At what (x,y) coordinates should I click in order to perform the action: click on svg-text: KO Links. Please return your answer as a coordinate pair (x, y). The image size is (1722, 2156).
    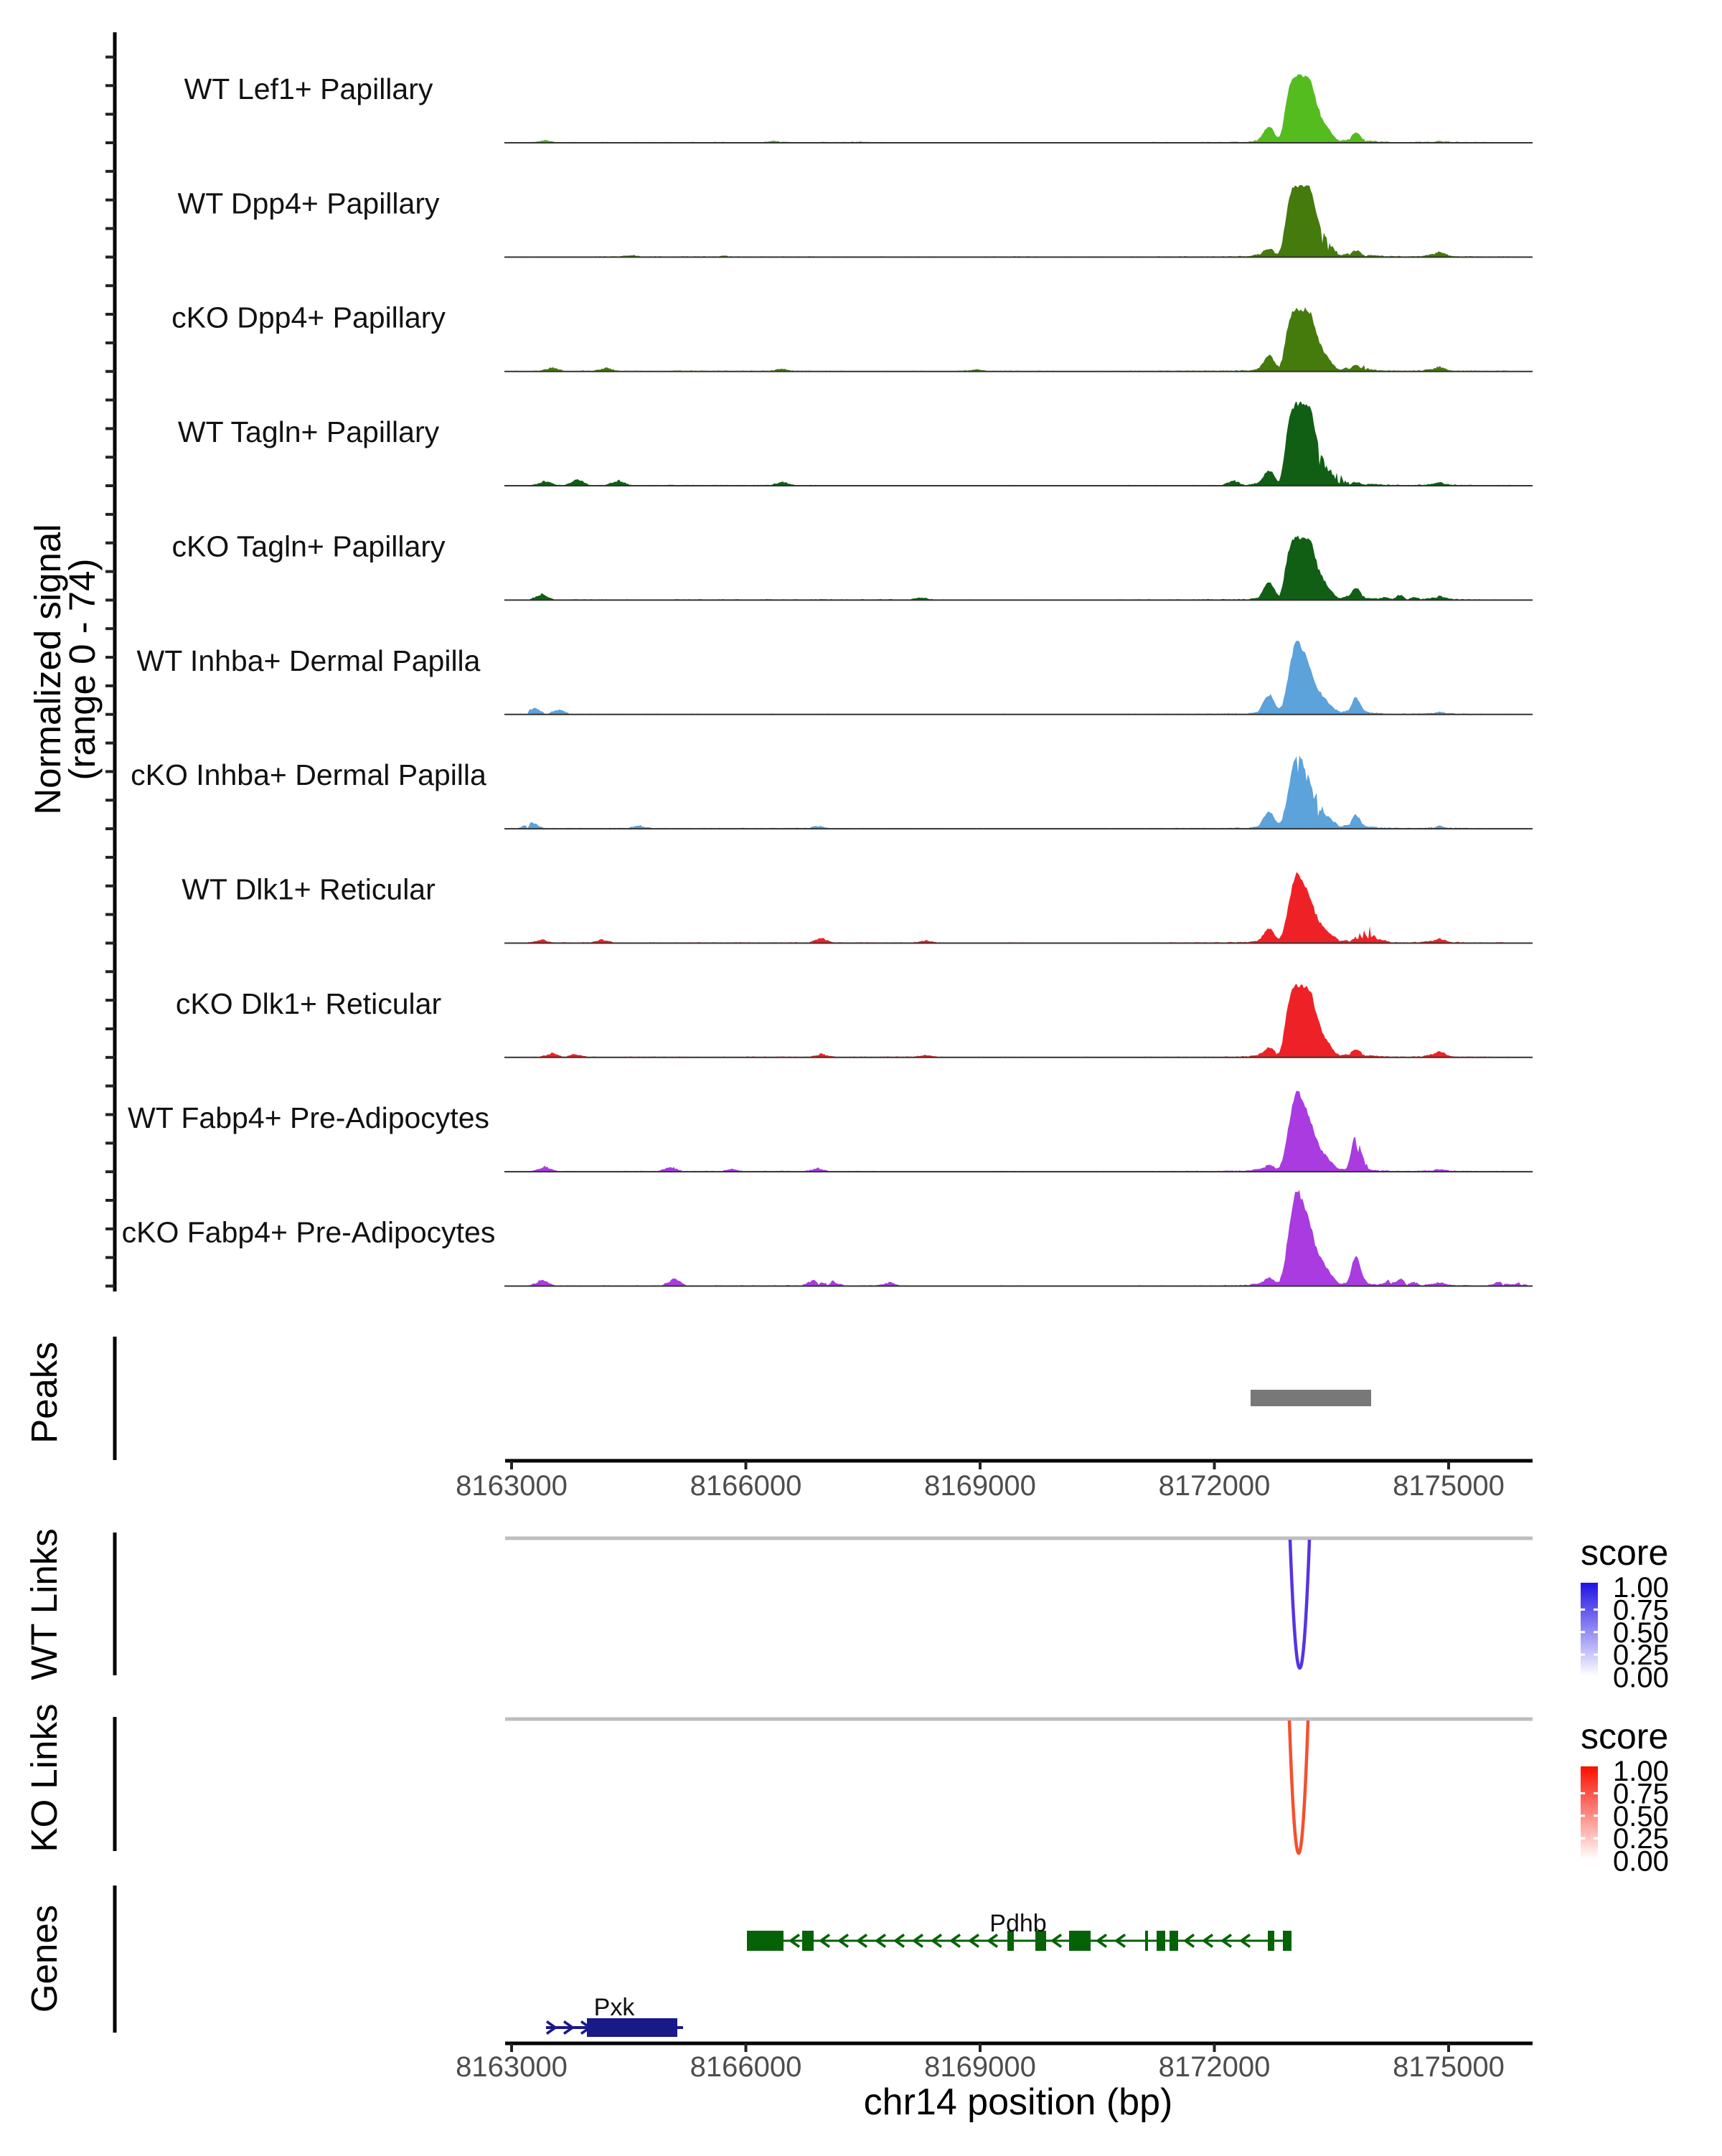
    Looking at the image, I should click on (45, 1779).